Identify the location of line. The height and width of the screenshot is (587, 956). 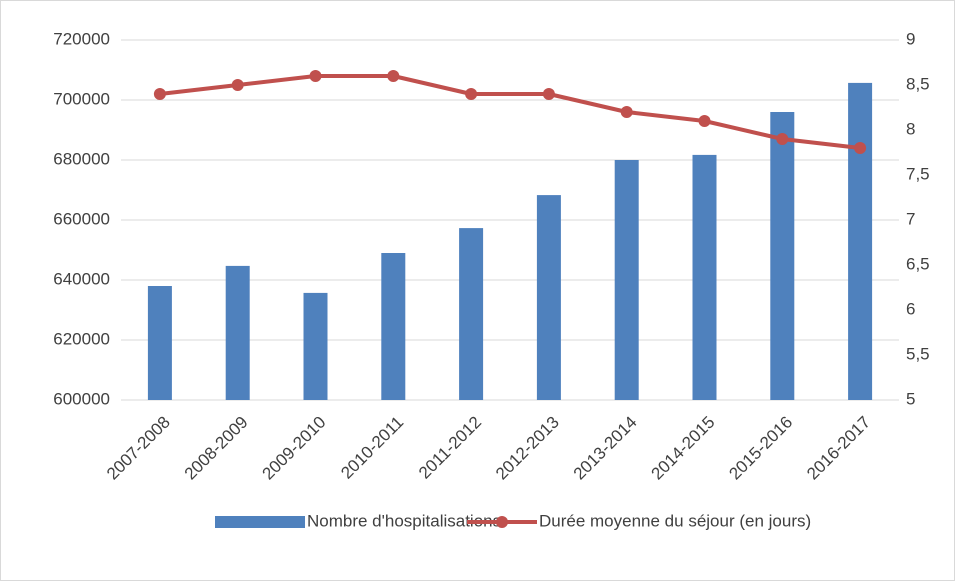
(510, 112).